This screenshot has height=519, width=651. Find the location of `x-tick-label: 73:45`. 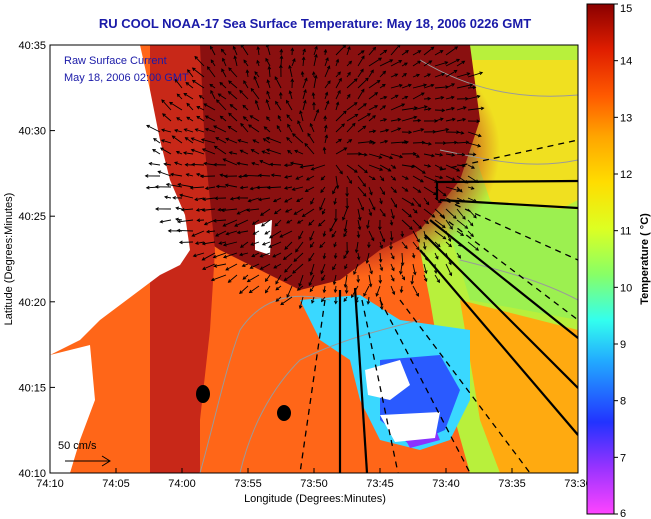

x-tick-label: 73:45 is located at coordinates (380, 484).